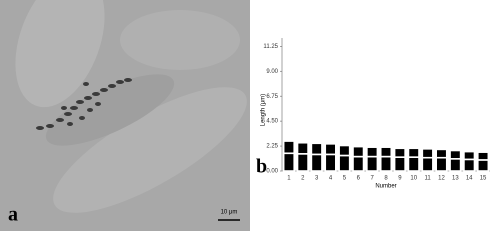  Describe the element at coordinates (272, 122) in the screenshot. I see `y-tick-label: 4.50` at that location.